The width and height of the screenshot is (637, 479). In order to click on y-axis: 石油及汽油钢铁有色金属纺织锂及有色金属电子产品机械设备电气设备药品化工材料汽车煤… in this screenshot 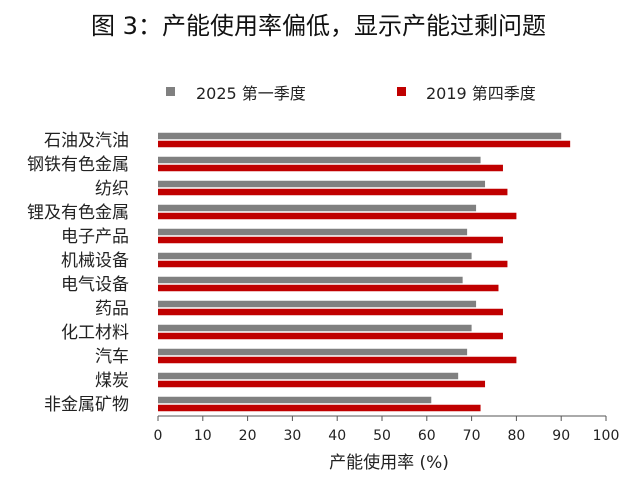, I will do `click(78, 273)`.